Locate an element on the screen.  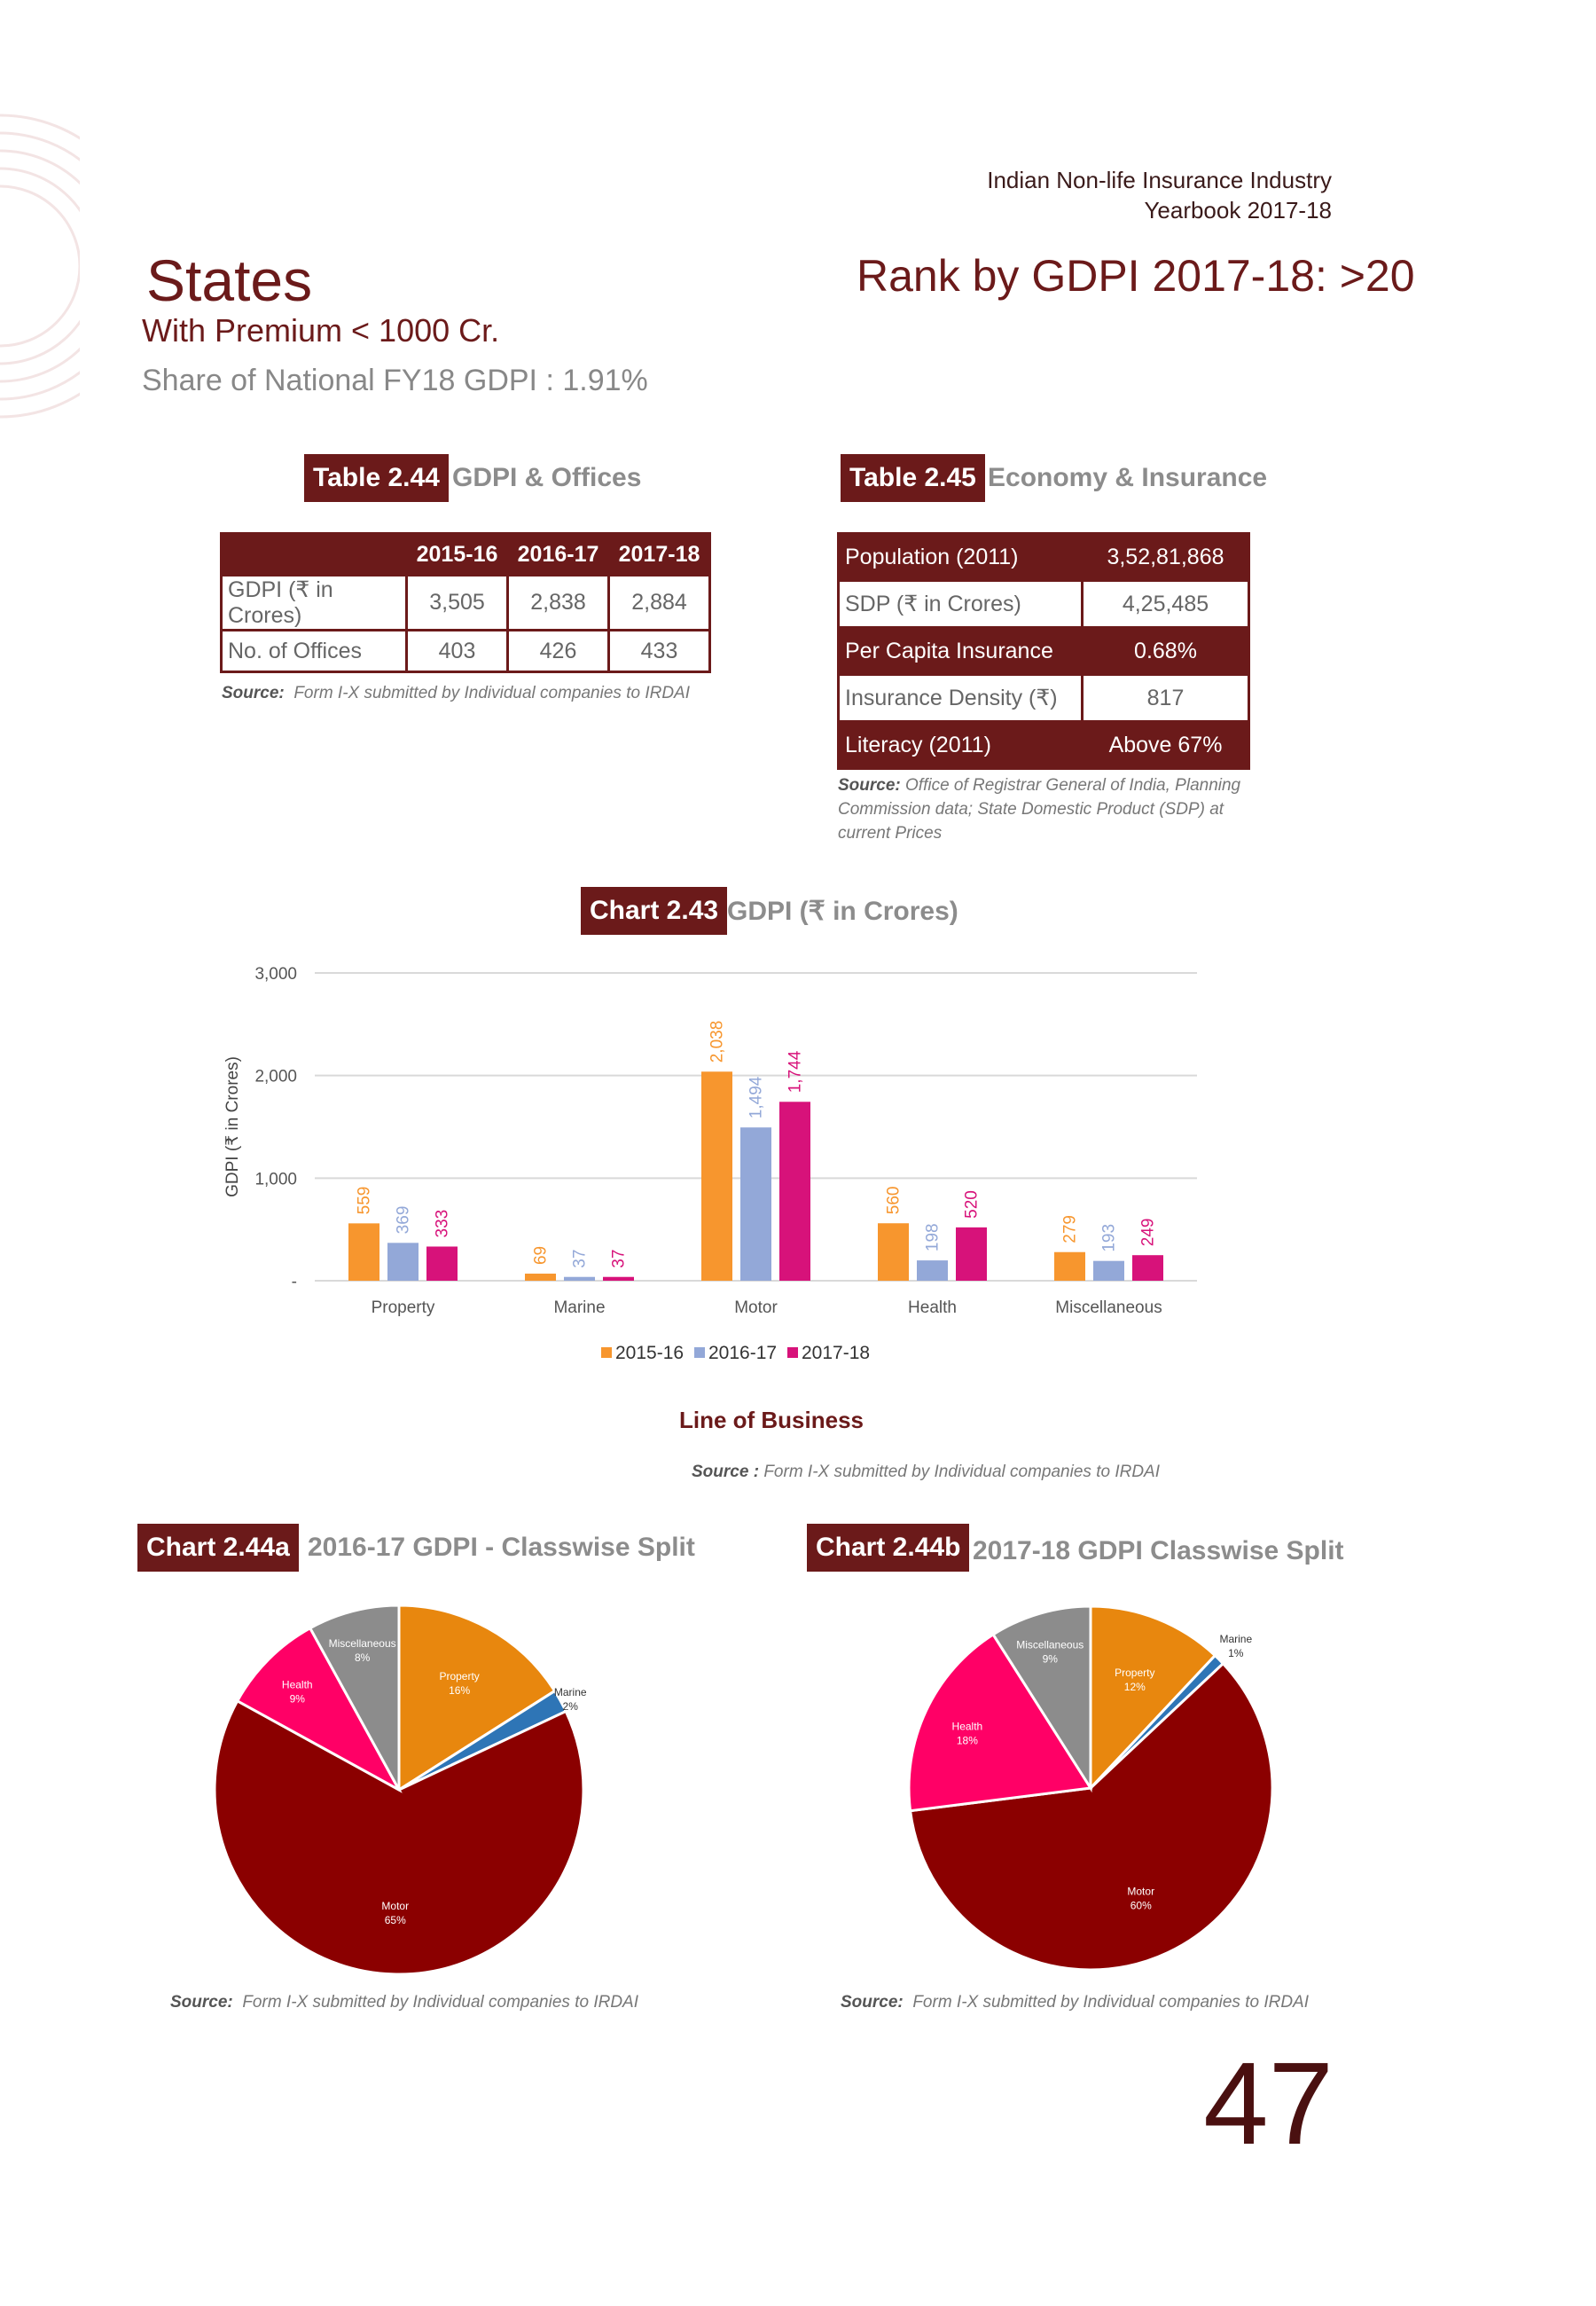
y-tick-label: 3,000 is located at coordinates (275, 974).